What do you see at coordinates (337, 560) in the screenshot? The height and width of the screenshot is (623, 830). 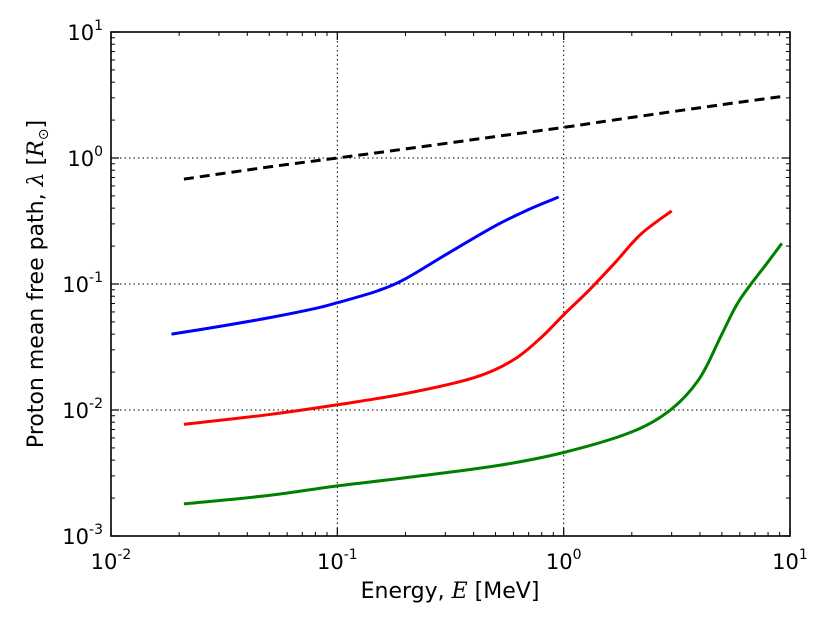 I see `x-tick-label: 10⁻¹` at bounding box center [337, 560].